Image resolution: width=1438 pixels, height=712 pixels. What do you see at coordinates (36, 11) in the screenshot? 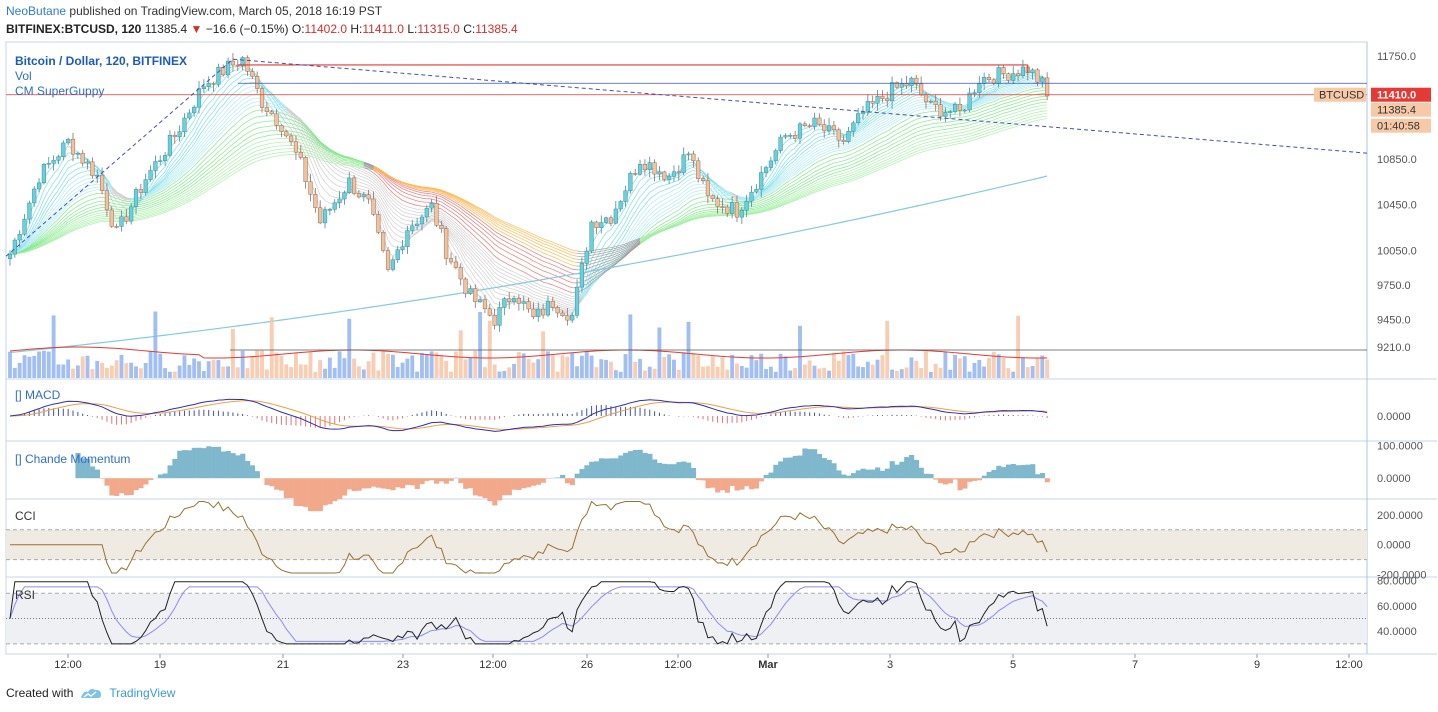
I see `author-link: NeoButane` at bounding box center [36, 11].